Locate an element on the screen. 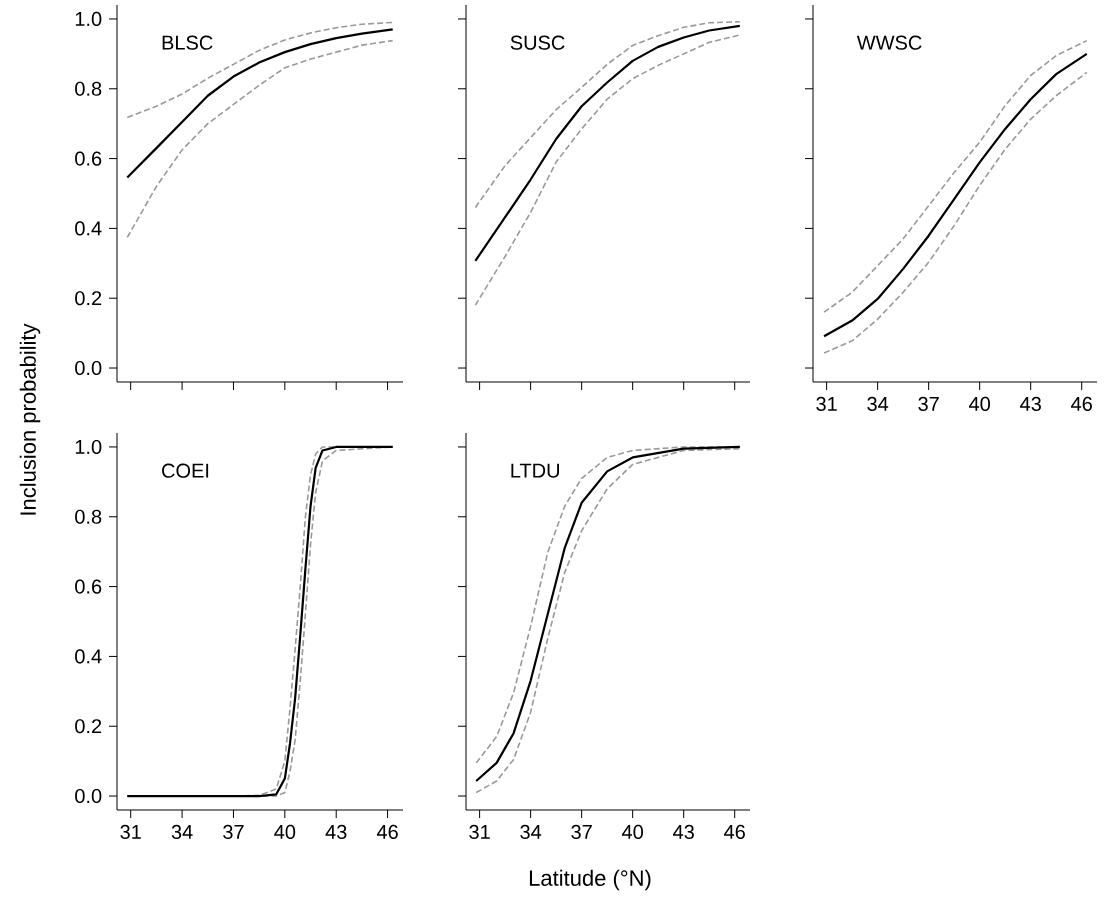 The width and height of the screenshot is (1105, 913). text: WWSC is located at coordinates (889, 42).